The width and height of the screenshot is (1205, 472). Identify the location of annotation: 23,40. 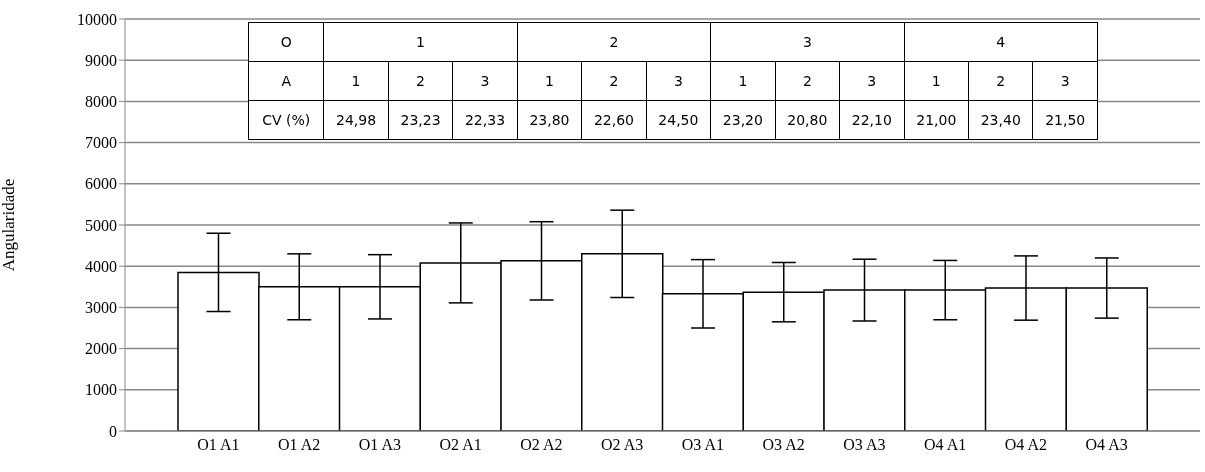
(1000, 120).